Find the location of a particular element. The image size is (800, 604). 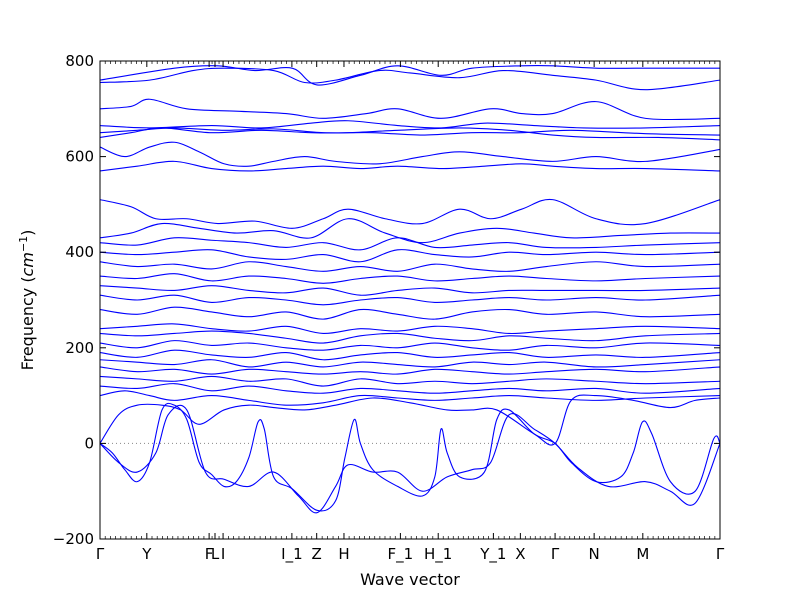

y-tick-label: 600 is located at coordinates (79, 157).